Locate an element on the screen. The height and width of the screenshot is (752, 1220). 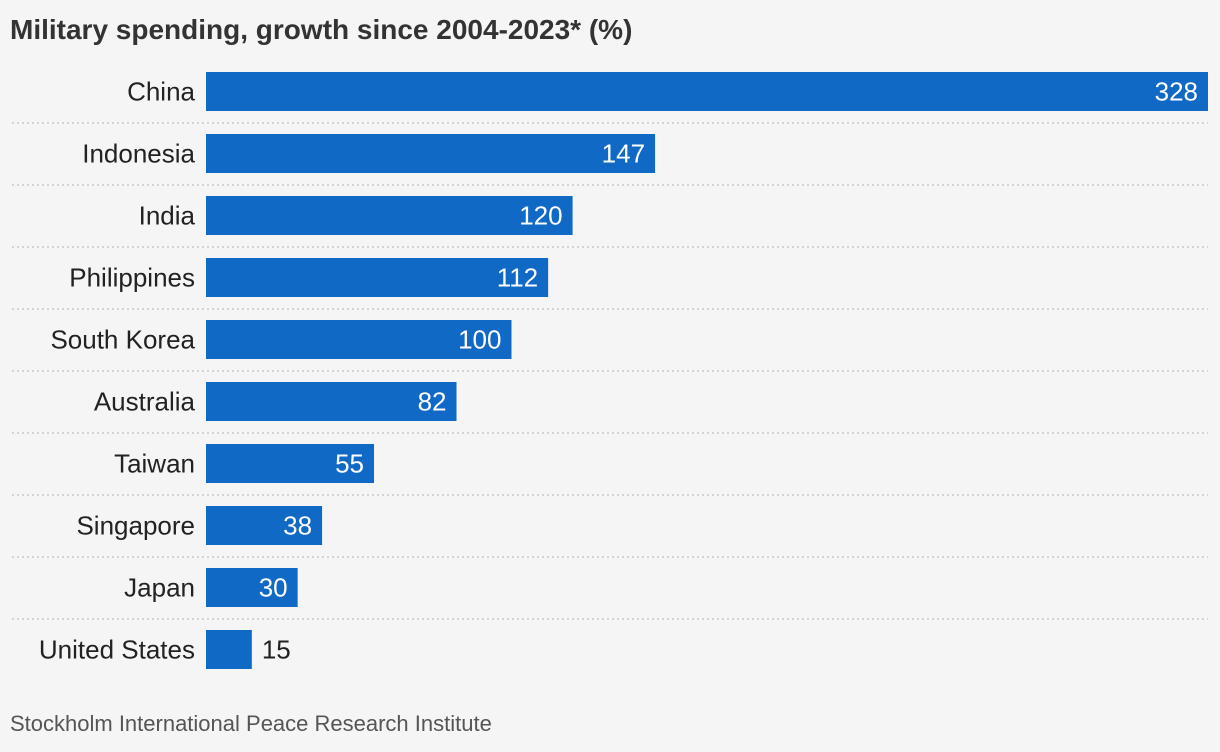
bar-taiwan is located at coordinates (290, 463).